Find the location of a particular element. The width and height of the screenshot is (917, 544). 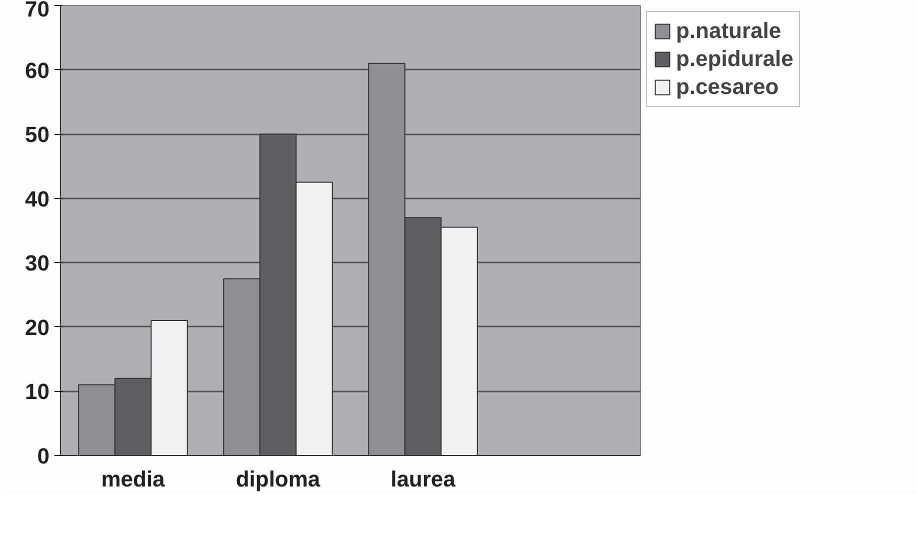

y-tick-label: 70 is located at coordinates (37, 11).